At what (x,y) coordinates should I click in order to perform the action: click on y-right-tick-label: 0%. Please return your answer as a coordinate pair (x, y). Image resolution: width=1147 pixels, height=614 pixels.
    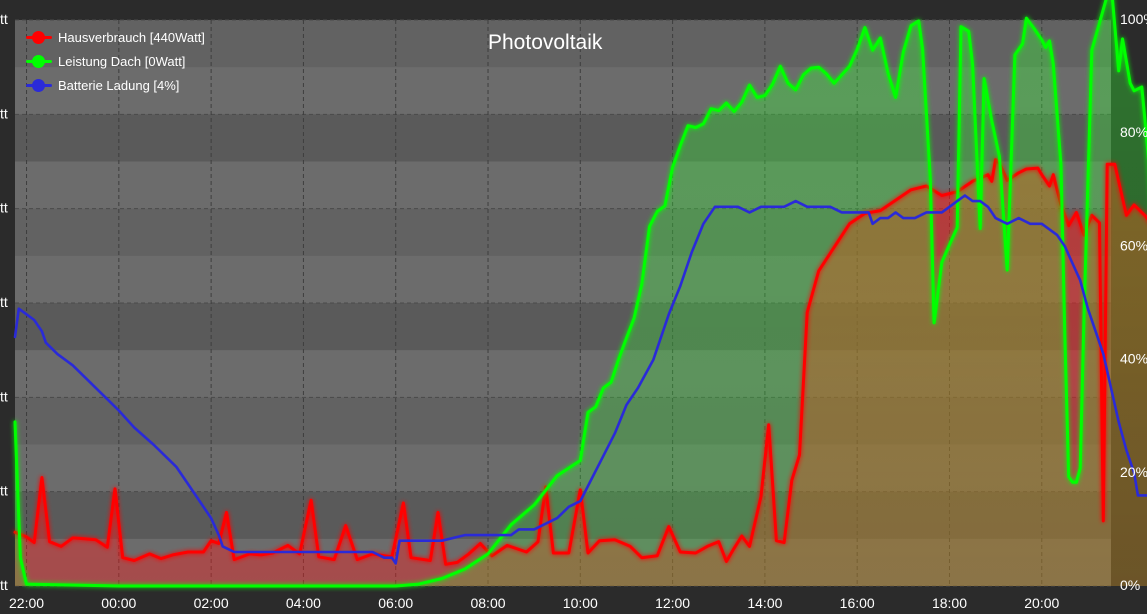
    Looking at the image, I should click on (1130, 585).